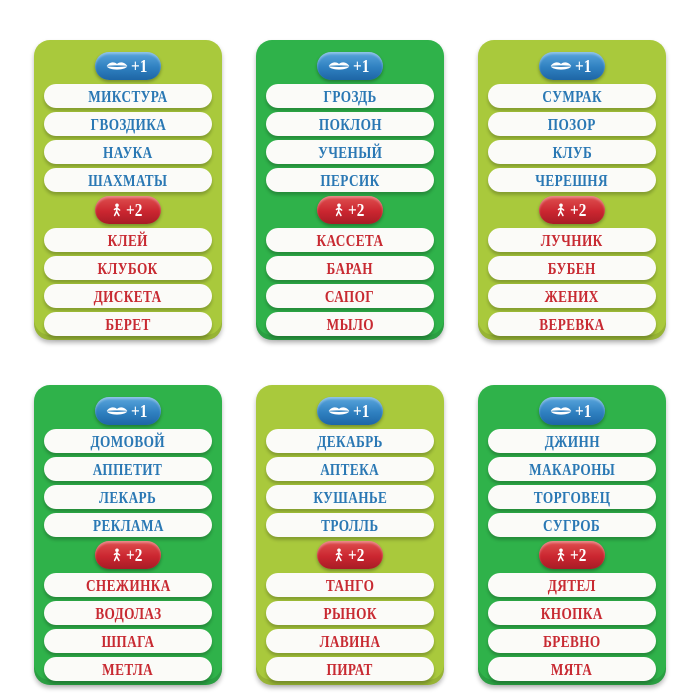 This screenshot has height=700, width=700. I want to click on word-pill: МАКАРОНЫ, so click(572, 469).